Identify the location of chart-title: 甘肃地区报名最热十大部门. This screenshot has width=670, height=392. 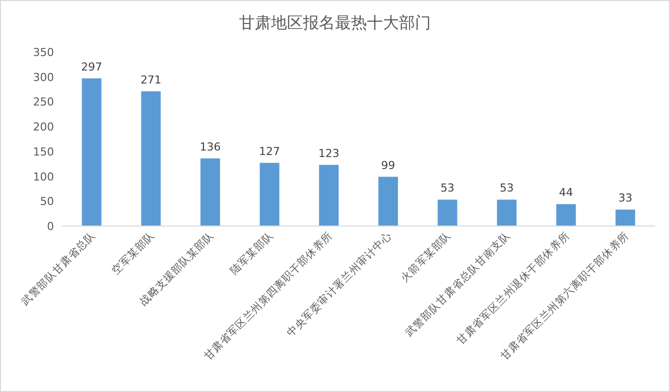
(335, 22).